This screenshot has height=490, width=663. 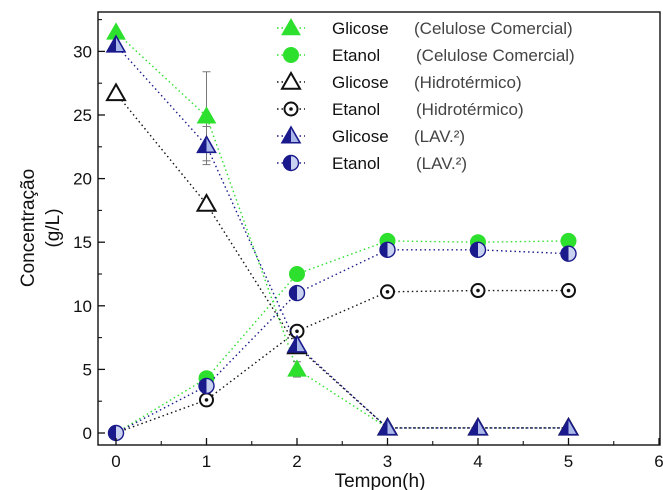 I want to click on legend-entry-1: Etanol (Celulose Comercial), so click(x=426, y=55).